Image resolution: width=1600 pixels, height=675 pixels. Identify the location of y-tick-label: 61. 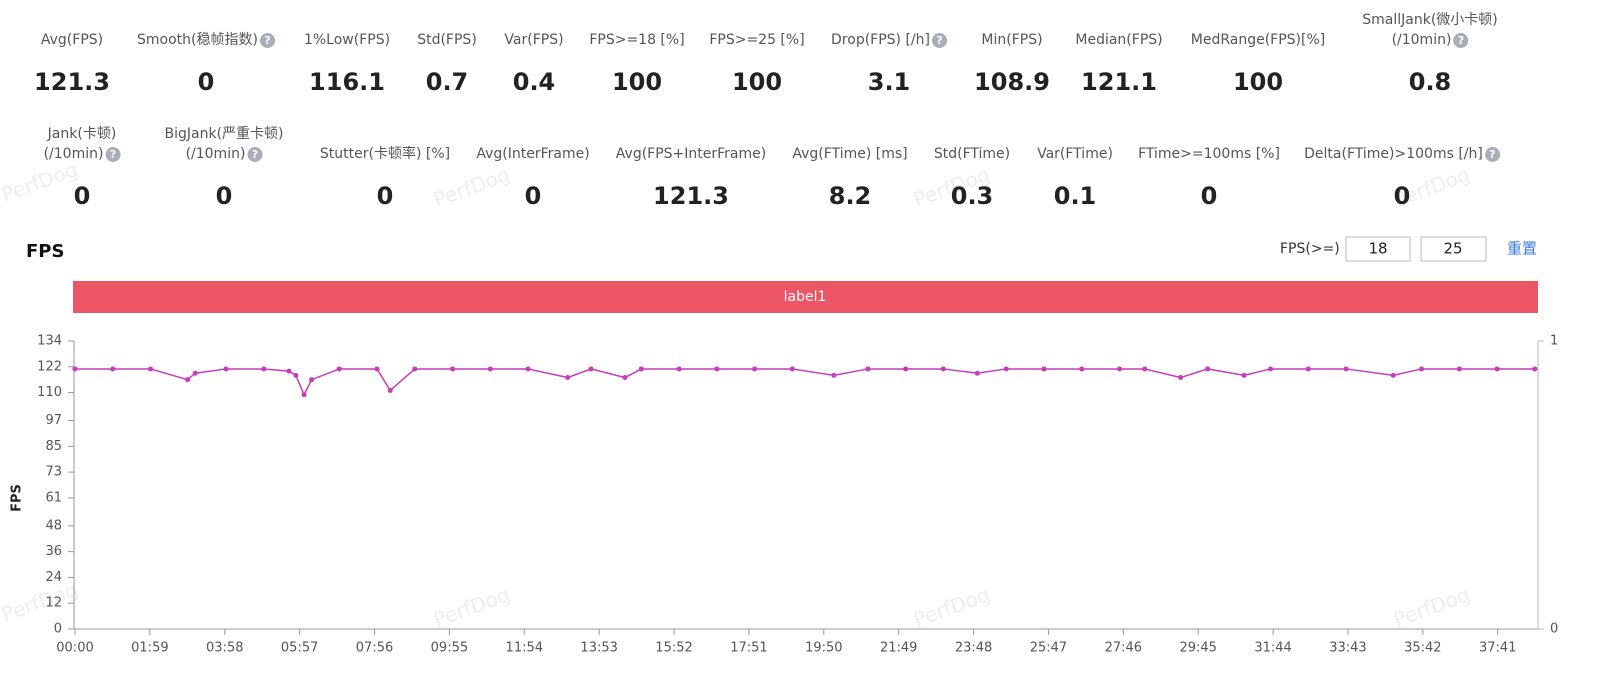
(53, 497).